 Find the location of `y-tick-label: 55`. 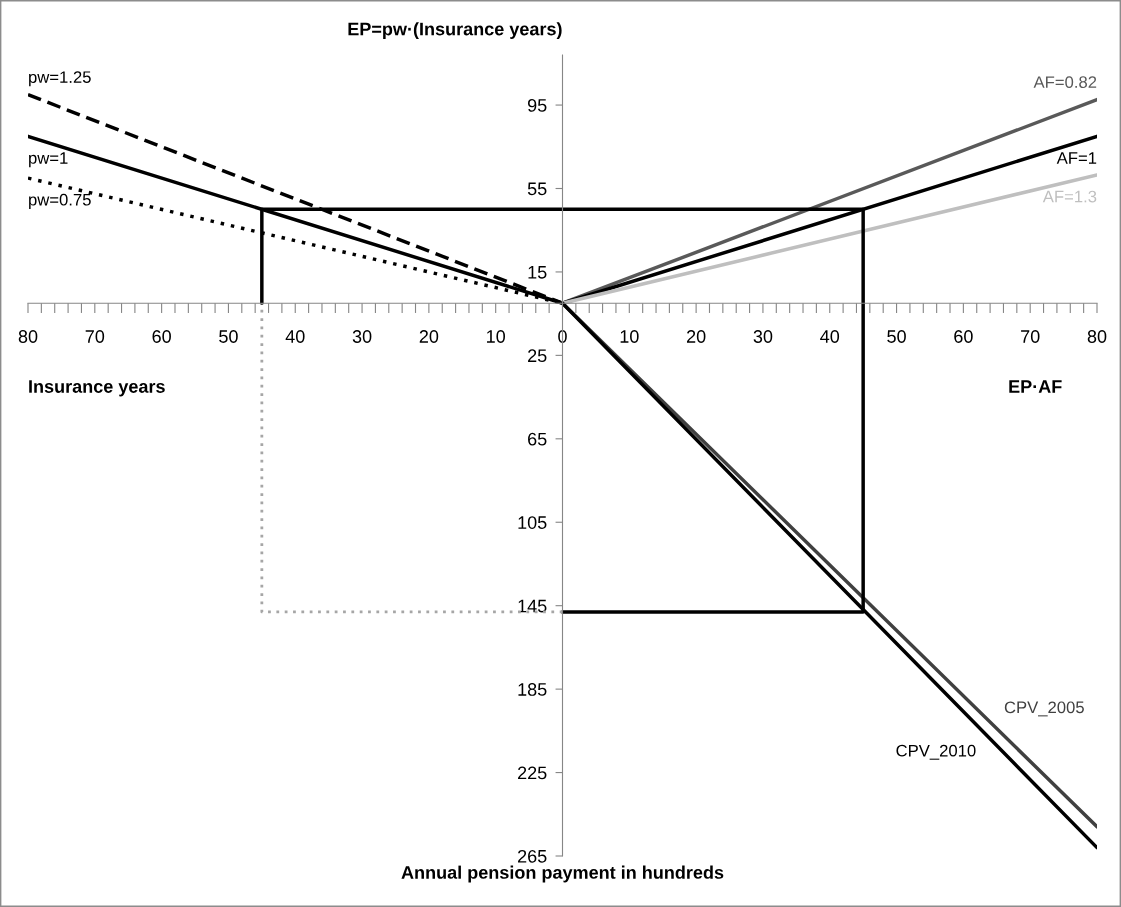

y-tick-label: 55 is located at coordinates (537, 189).